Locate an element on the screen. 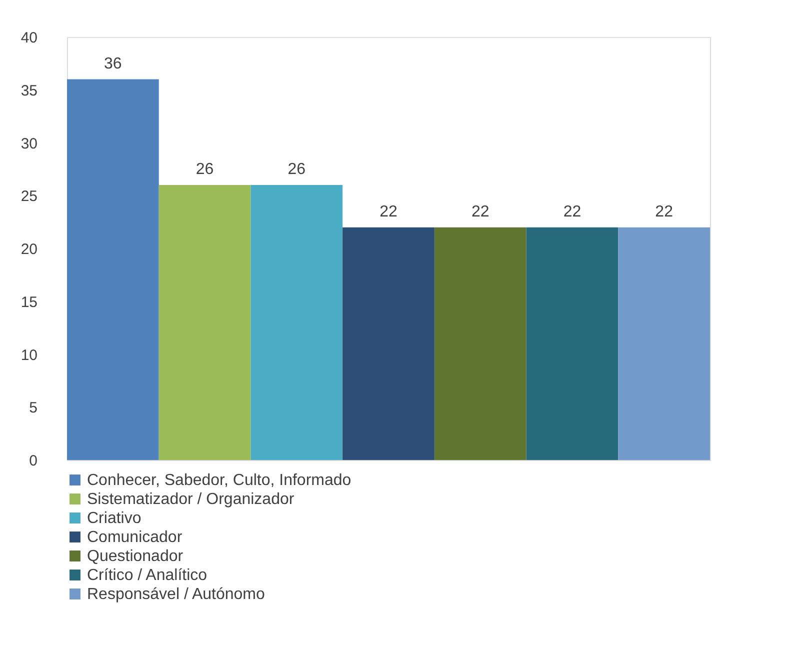 This screenshot has height=666, width=804. legend-label: Crítico / Analítico is located at coordinates (147, 575).